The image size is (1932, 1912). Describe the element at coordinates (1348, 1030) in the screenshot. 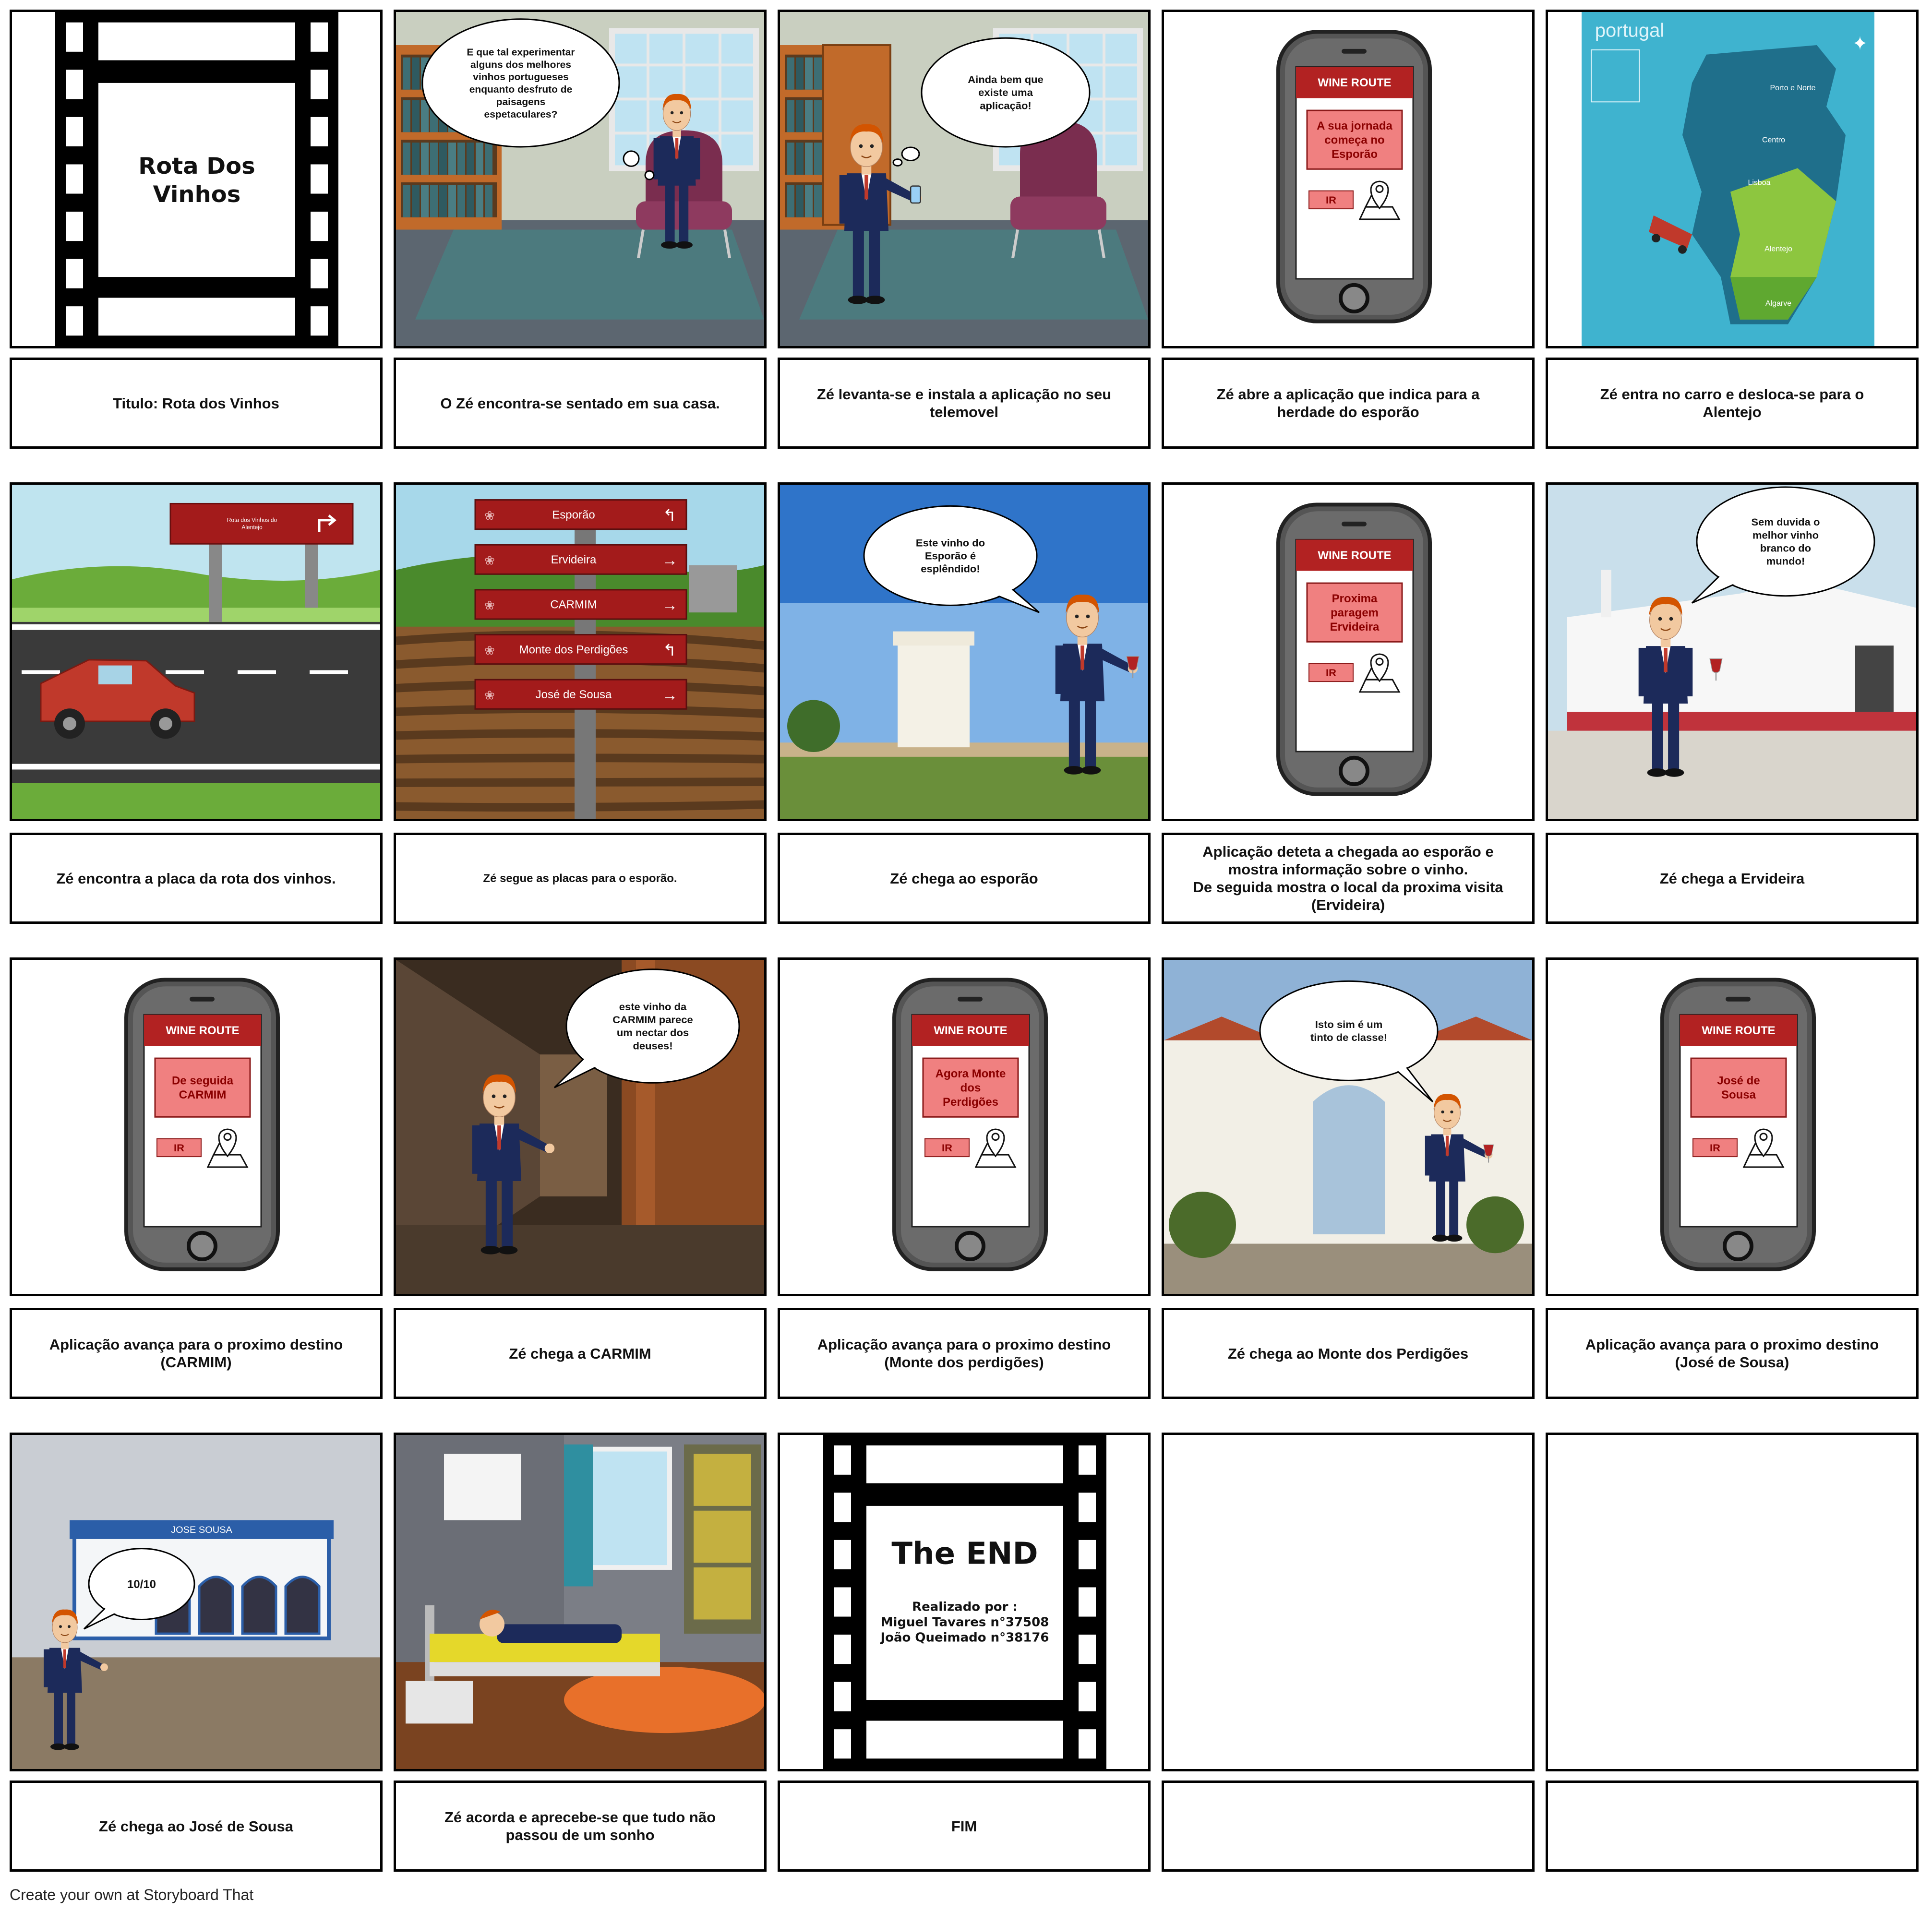

I see `speech-text: Isto sim é um tinto de classe!` at that location.